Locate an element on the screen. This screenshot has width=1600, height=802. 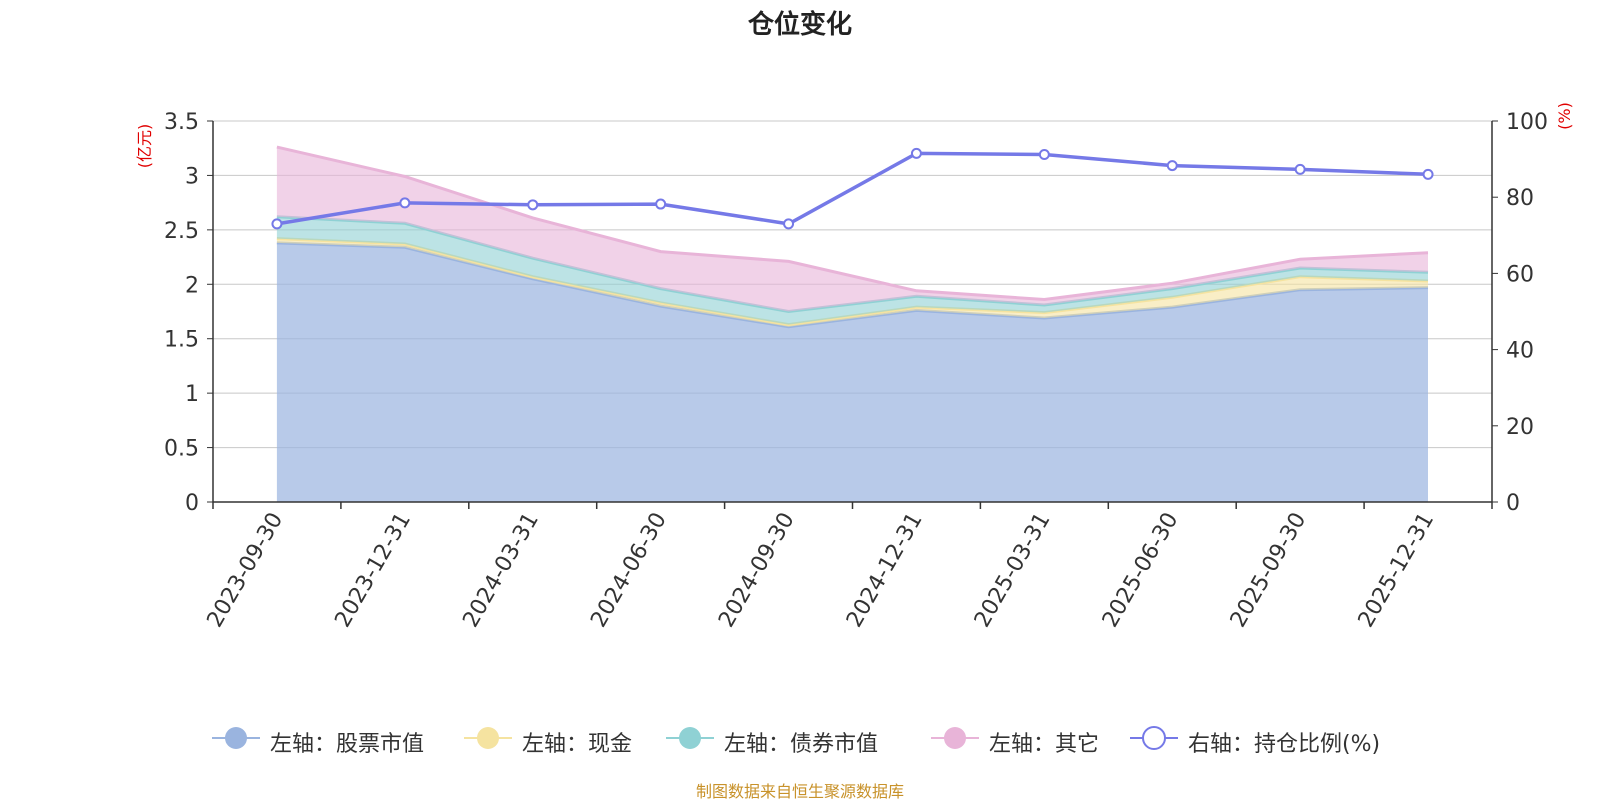
legend-label: 右轴：持仓比例(%) is located at coordinates (1284, 744).